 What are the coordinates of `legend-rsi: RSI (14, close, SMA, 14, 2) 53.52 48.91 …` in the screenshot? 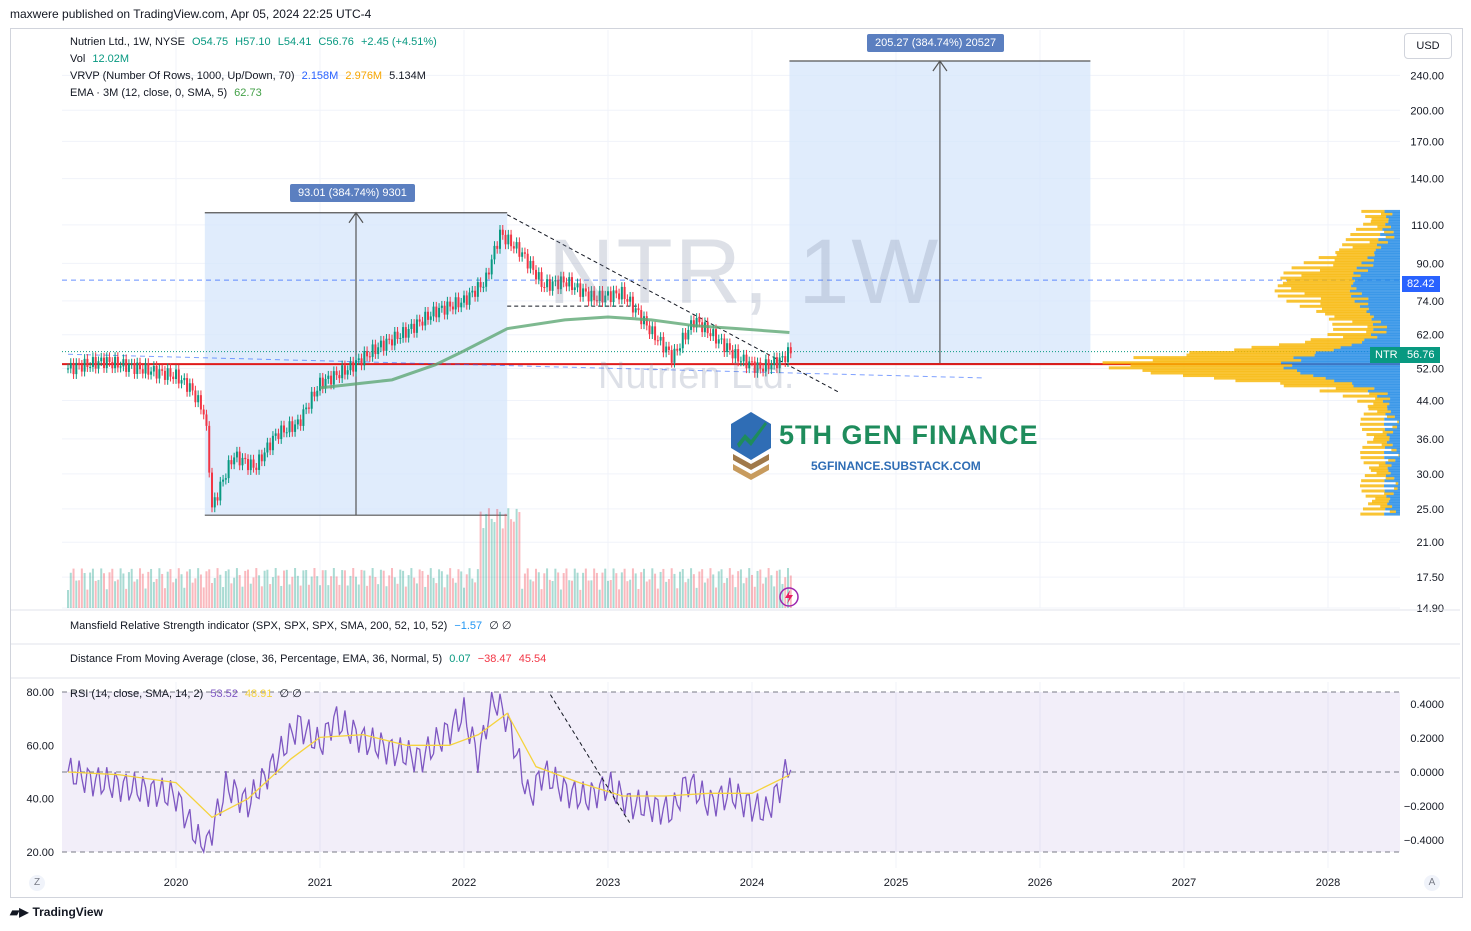 It's located at (186, 693).